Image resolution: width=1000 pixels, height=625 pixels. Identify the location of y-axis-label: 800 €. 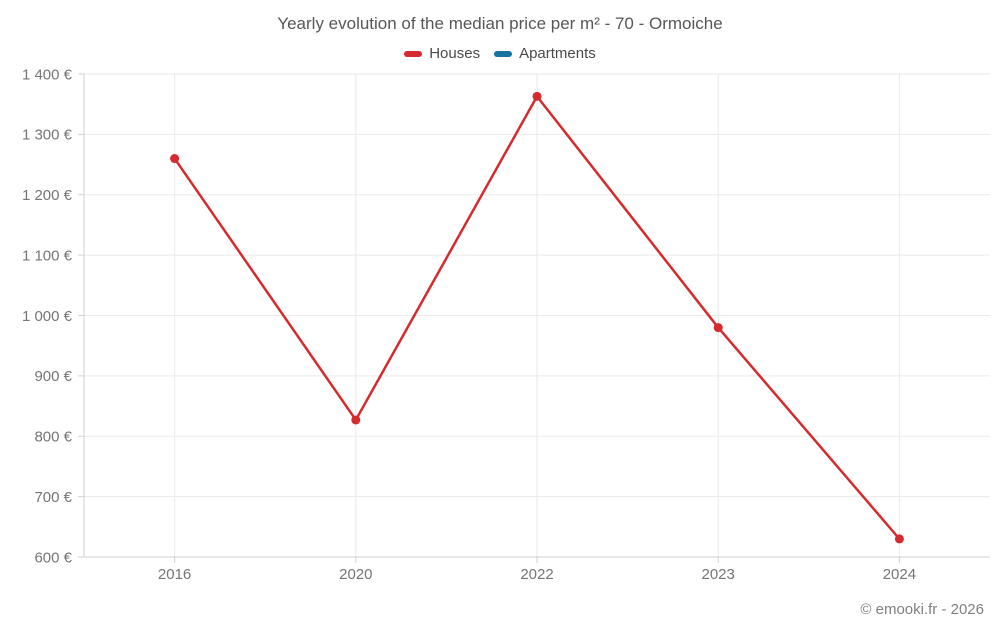
(53, 437).